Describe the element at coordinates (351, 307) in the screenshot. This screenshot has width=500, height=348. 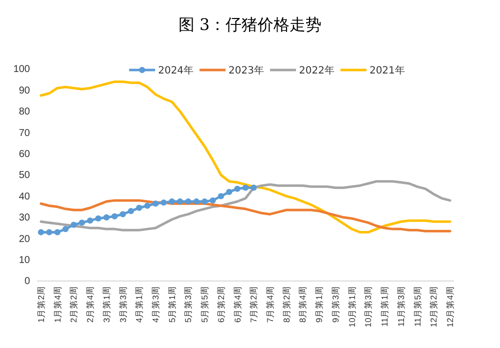
I see `x-tick-label: 10月第1周` at that location.